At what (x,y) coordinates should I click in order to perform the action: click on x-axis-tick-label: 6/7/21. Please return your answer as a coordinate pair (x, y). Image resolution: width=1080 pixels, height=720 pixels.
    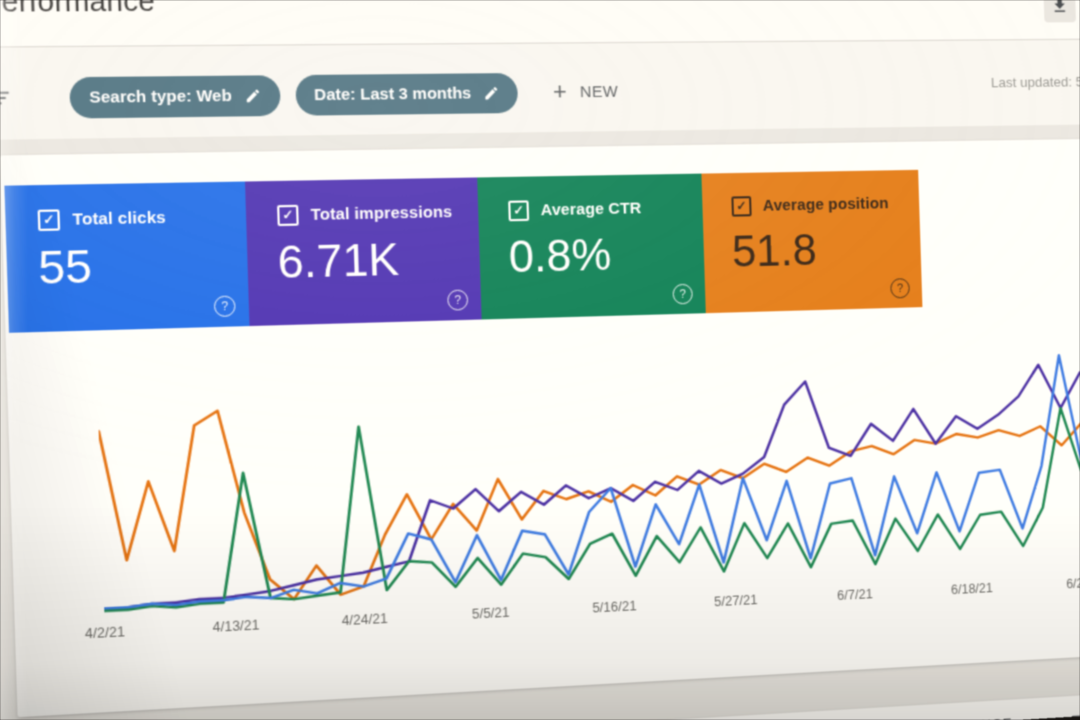
    Looking at the image, I should click on (854, 595).